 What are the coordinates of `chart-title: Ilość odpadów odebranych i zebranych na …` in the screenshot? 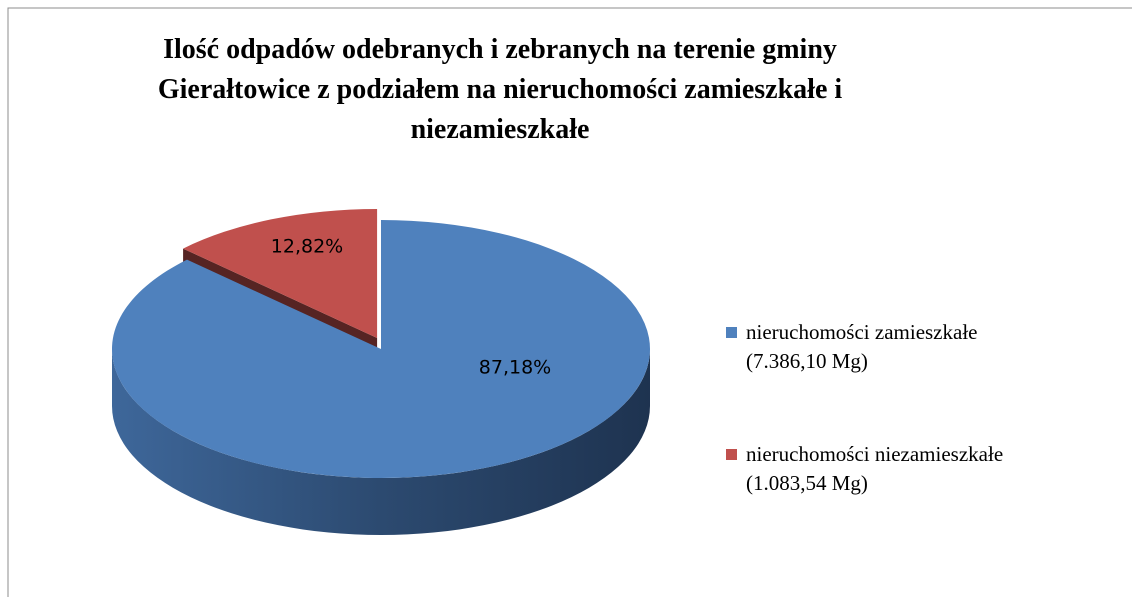 It's located at (500, 89).